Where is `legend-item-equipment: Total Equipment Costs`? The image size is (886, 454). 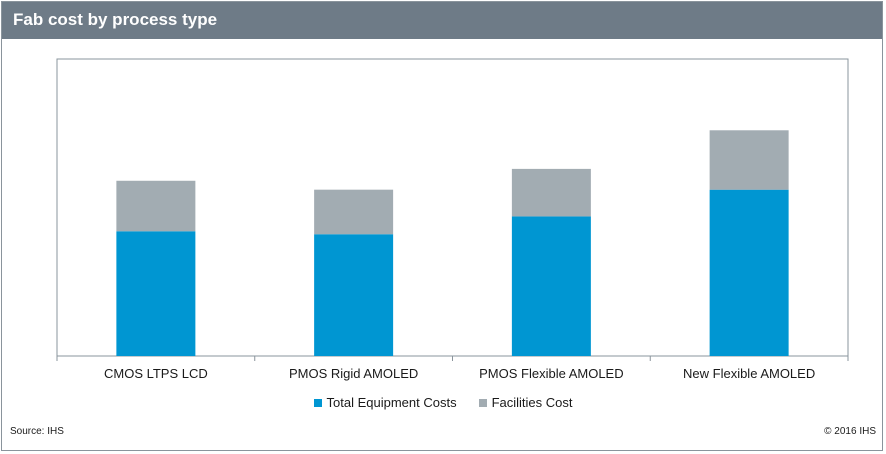 legend-item-equipment: Total Equipment Costs is located at coordinates (385, 402).